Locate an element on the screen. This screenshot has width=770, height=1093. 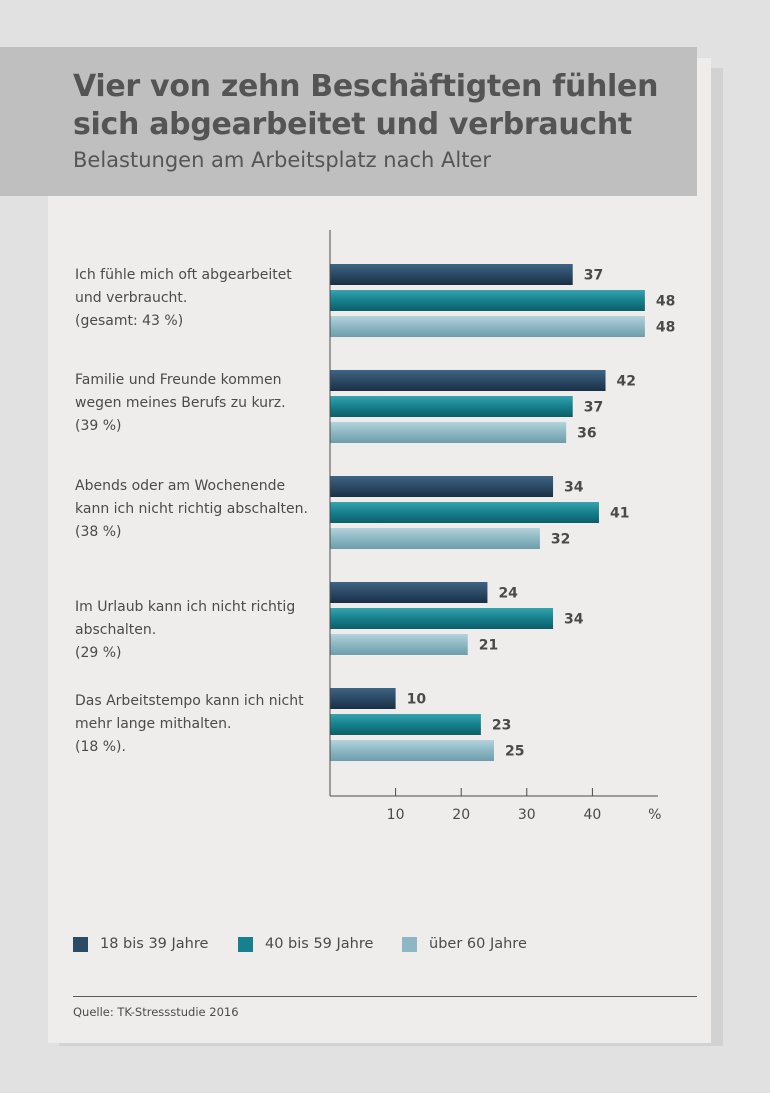
value-label-series-1-category-4: 24 is located at coordinates (508, 594).